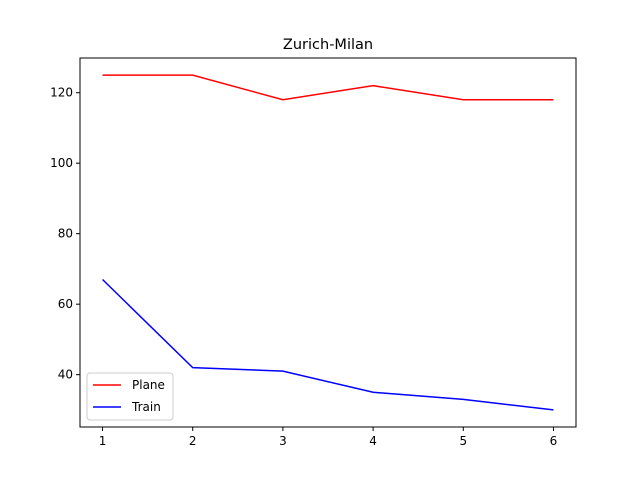  What do you see at coordinates (130, 396) in the screenshot?
I see `legend: Plane Train` at bounding box center [130, 396].